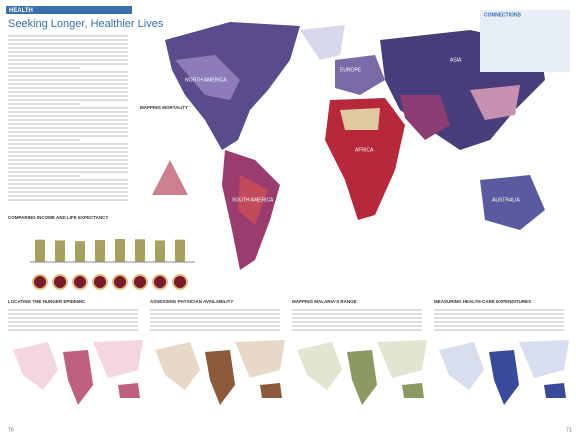  I want to click on panel-title: ASSESSING PHYSICIAN AVAILABILITY, so click(191, 301).